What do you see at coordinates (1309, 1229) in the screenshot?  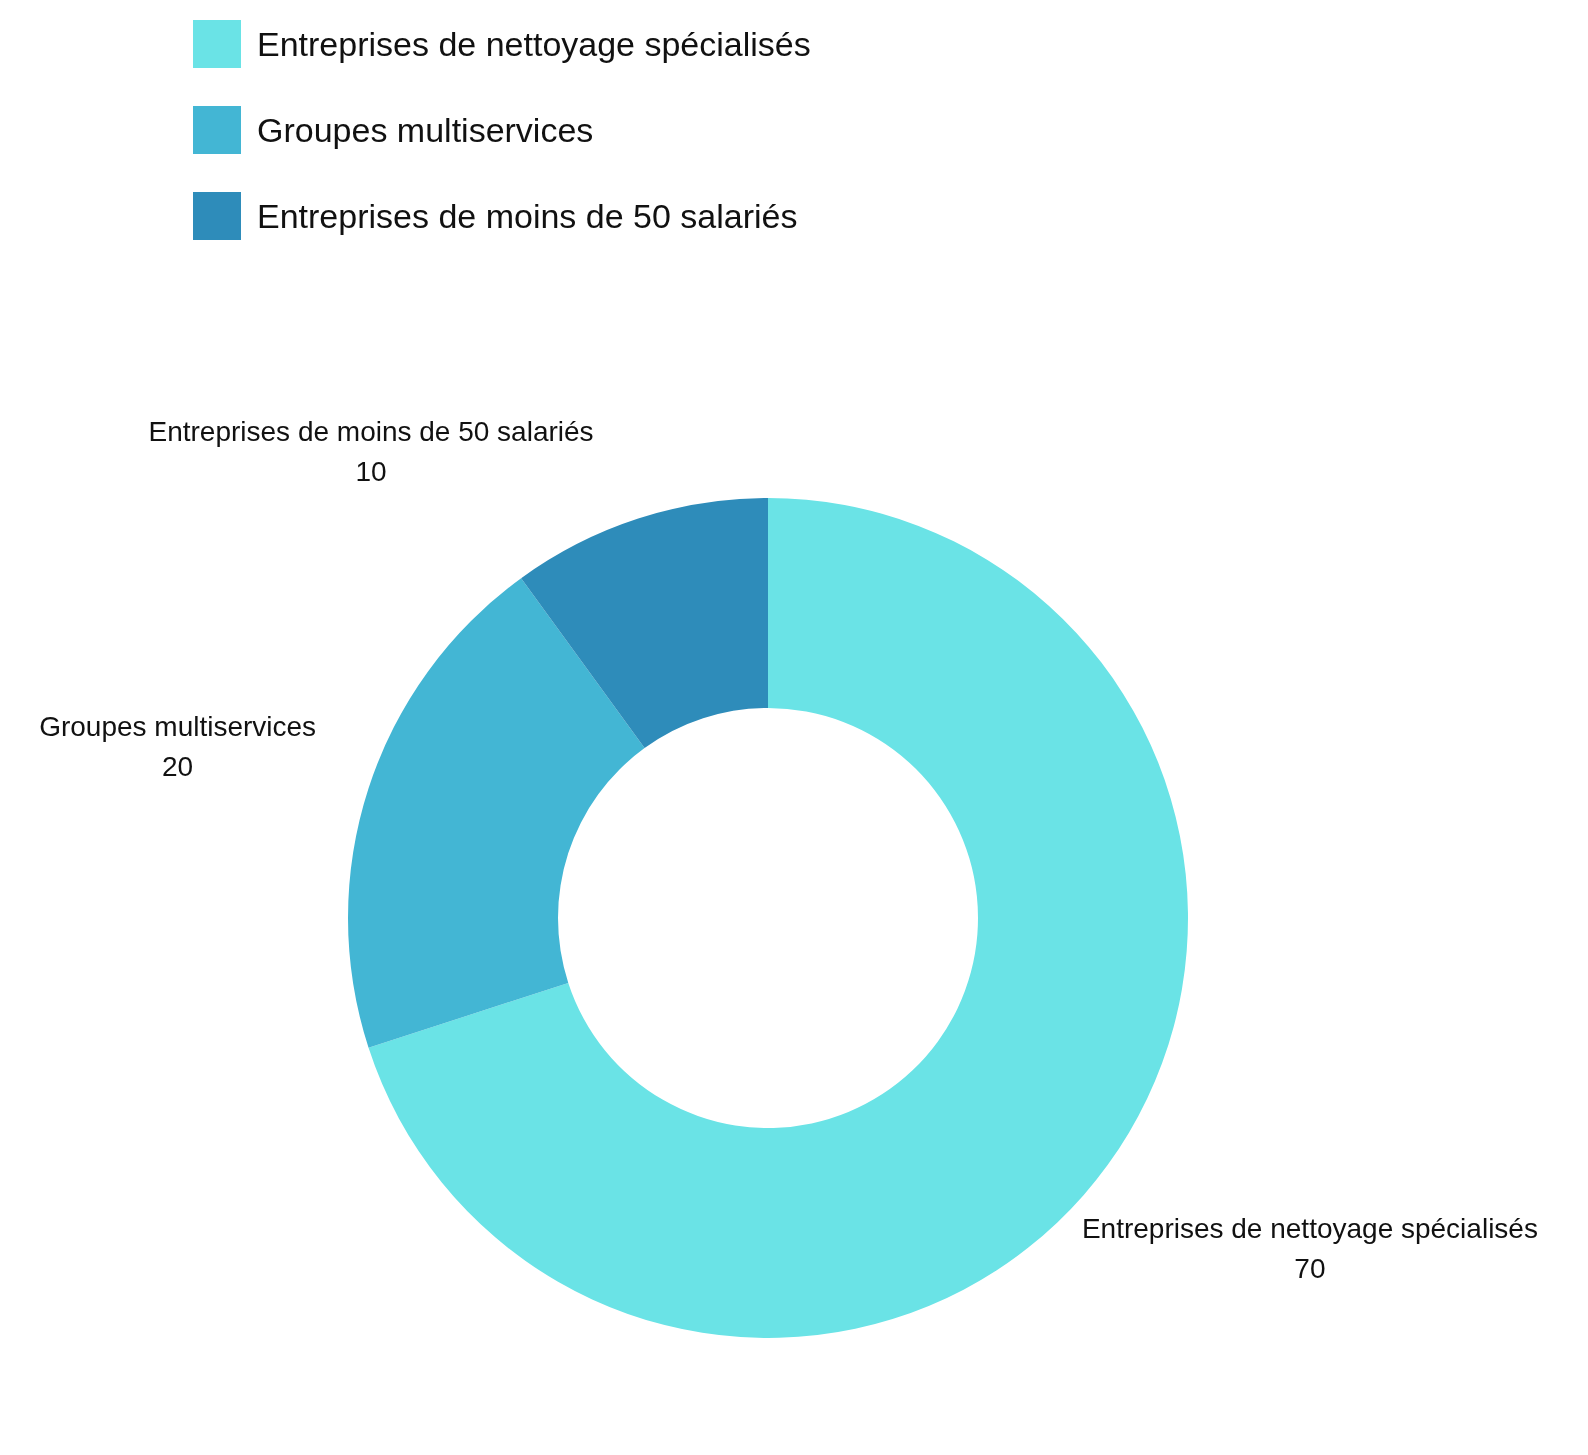 I see `slice-label: Entreprises de nettoyage spécialisés` at bounding box center [1309, 1229].